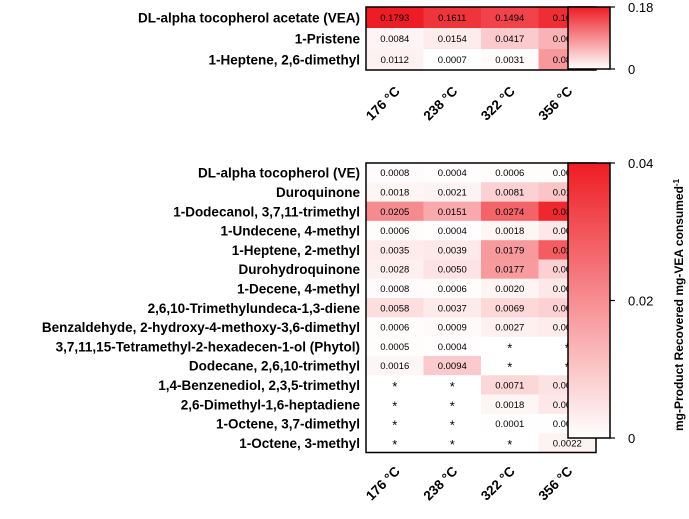 This screenshot has height=519, width=689. Describe the element at coordinates (259, 385) in the screenshot. I see `row-label: 1,4-Benzenediol, 2,3,5-trimethyl` at that location.